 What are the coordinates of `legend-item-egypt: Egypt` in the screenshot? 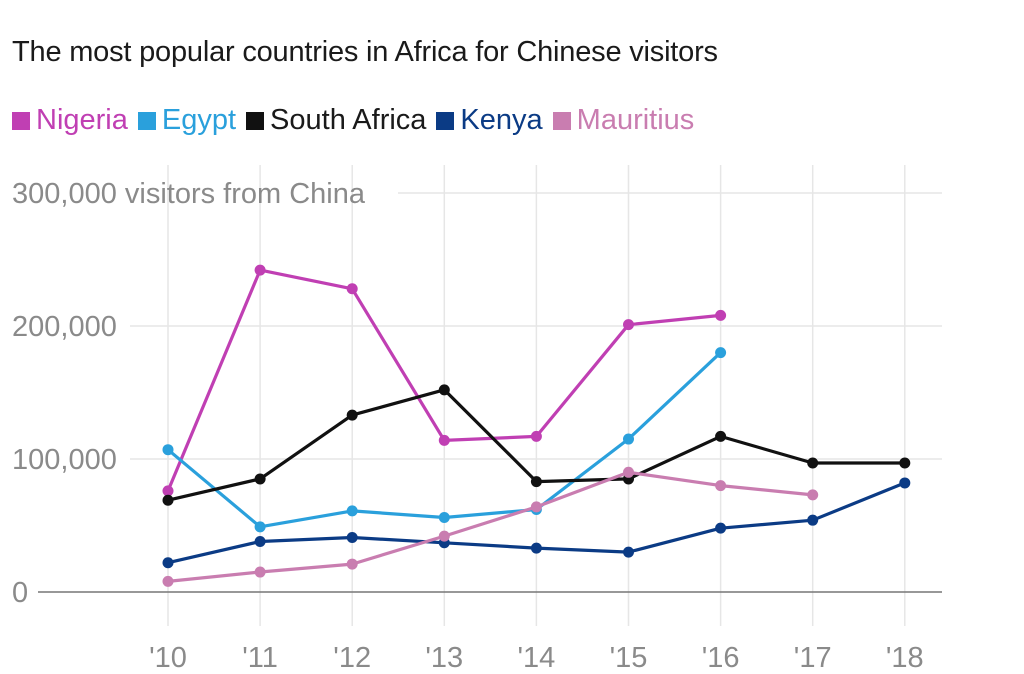 It's located at (187, 120).